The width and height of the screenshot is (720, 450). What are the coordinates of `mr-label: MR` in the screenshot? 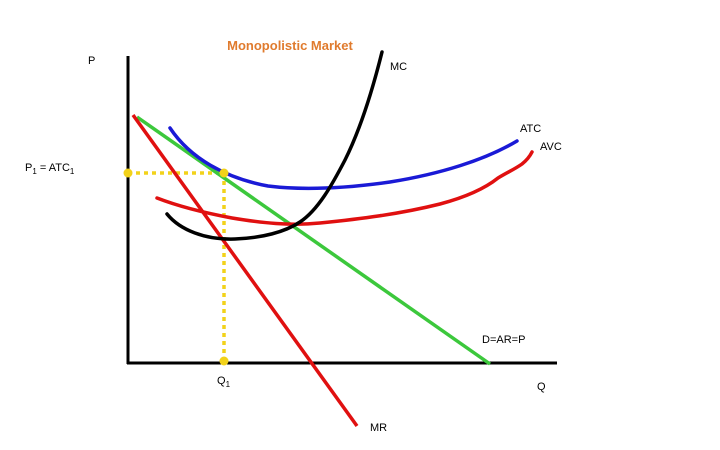 It's located at (378, 428).